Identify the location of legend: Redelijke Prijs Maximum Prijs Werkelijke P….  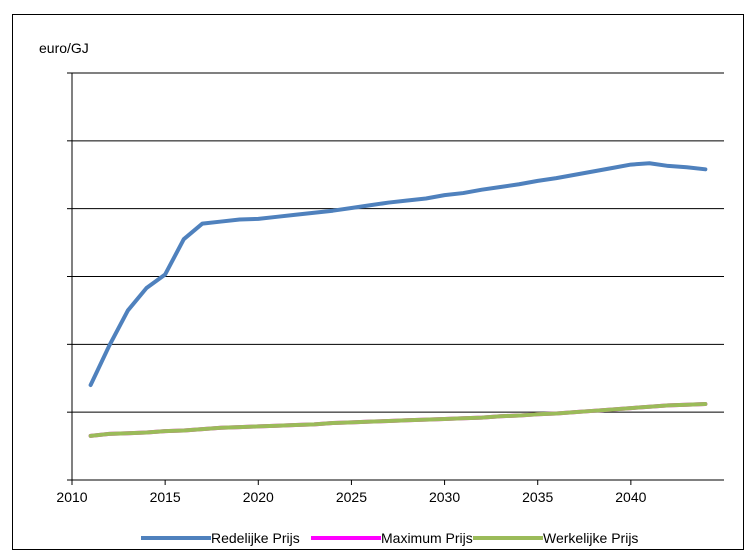
(389, 538).